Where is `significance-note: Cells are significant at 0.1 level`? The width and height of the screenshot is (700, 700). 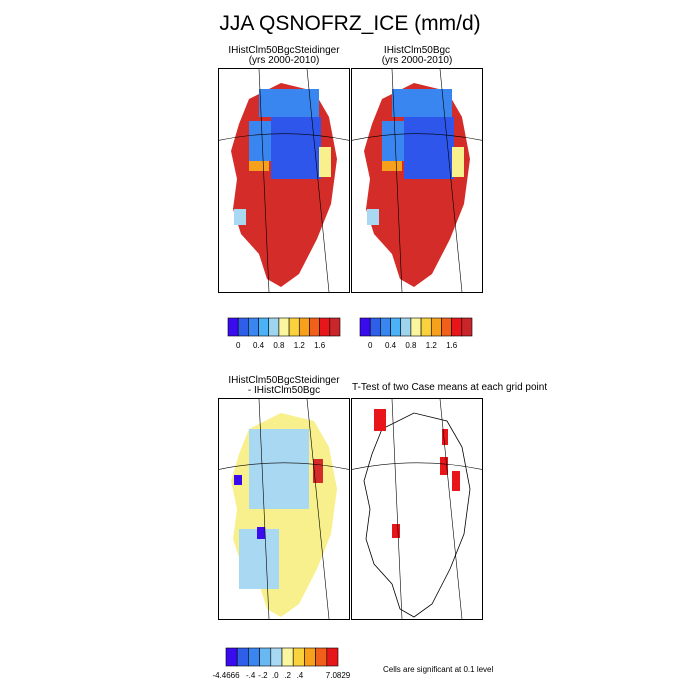
significance-note: Cells are significant at 0.1 level is located at coordinates (438, 669).